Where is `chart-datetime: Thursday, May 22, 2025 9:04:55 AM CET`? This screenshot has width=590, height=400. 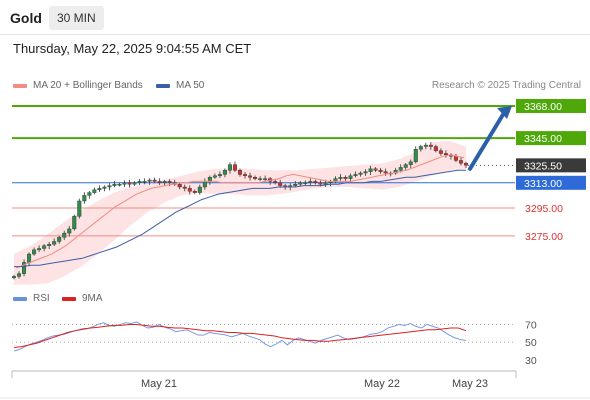
chart-datetime: Thursday, May 22, 2025 9:04:55 AM CET is located at coordinates (132, 48).